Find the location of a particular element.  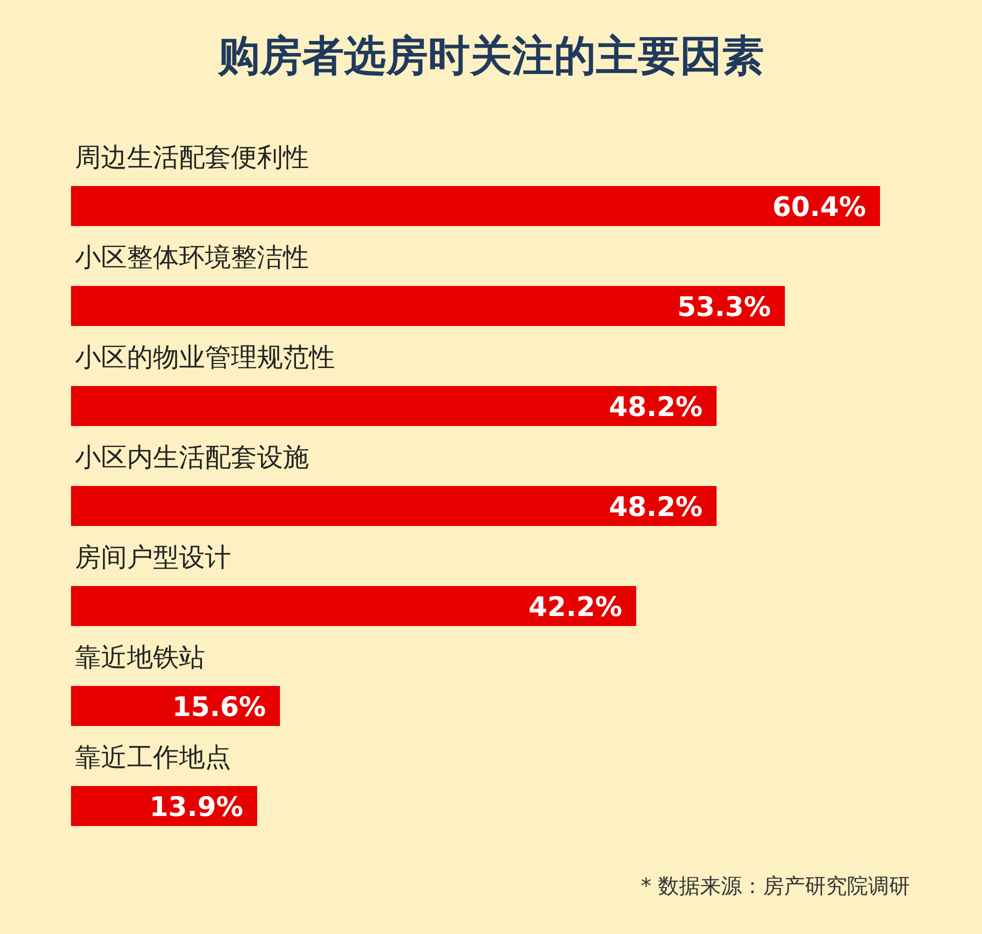

data-label: 53.3% is located at coordinates (724, 307).